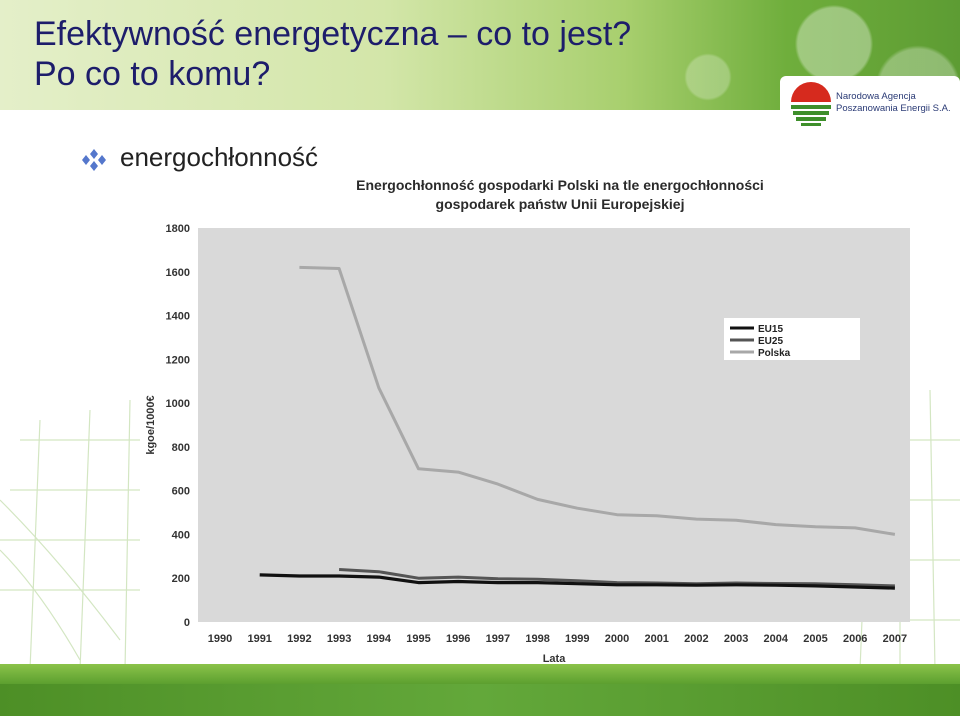 The width and height of the screenshot is (960, 716). What do you see at coordinates (577, 639) in the screenshot?
I see `x-tick-label: 1999` at bounding box center [577, 639].